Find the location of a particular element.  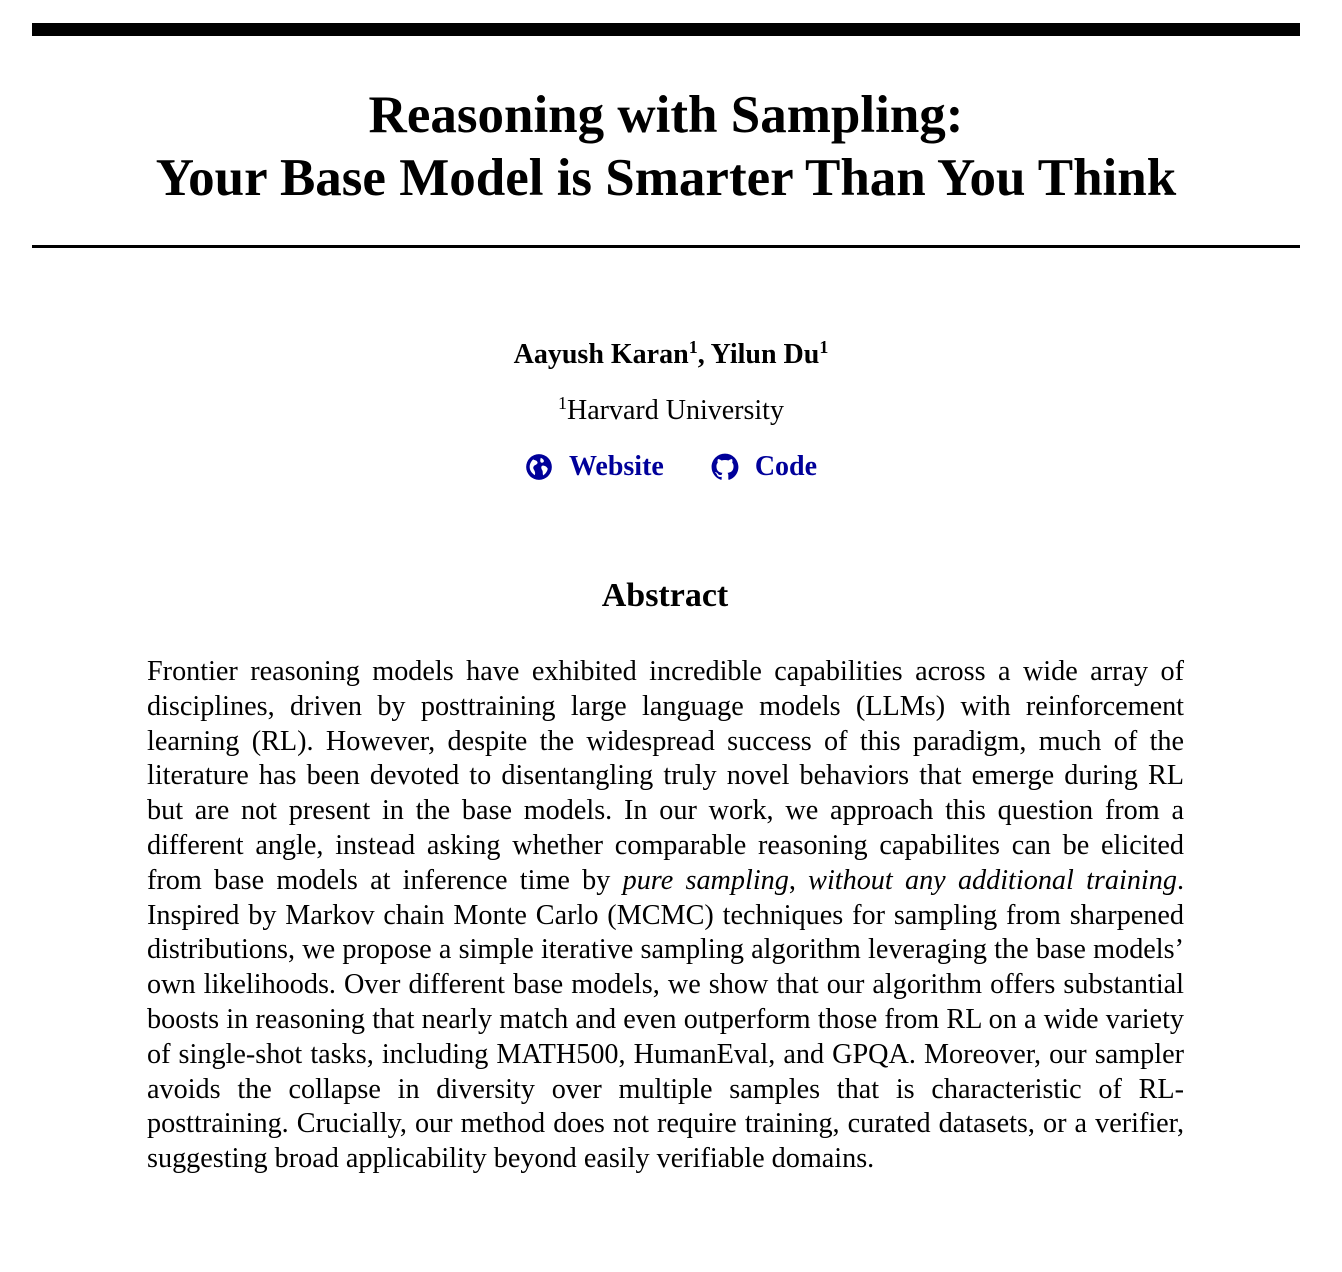

affiliation-name: Harvard University is located at coordinates (675, 410).